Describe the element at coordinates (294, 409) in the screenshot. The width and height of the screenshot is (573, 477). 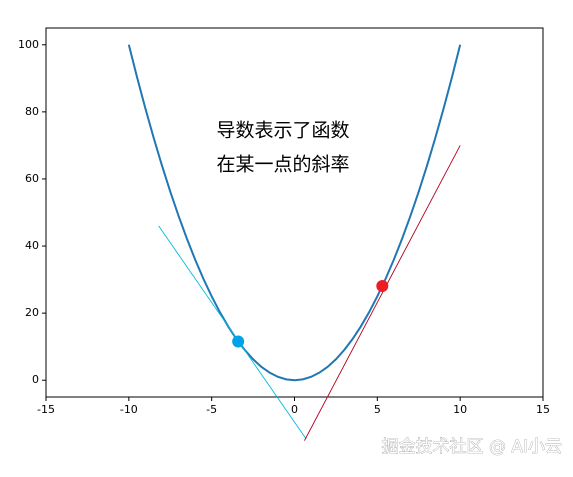
I see `x-tick-label: 0` at that location.